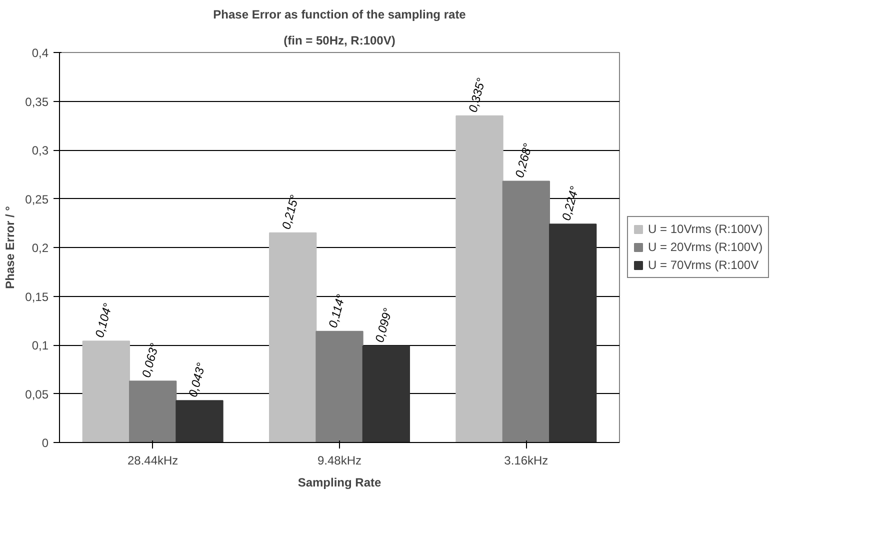 The width and height of the screenshot is (869, 539). What do you see at coordinates (339, 461) in the screenshot?
I see `x-tick-label: 9.48kHz` at bounding box center [339, 461].